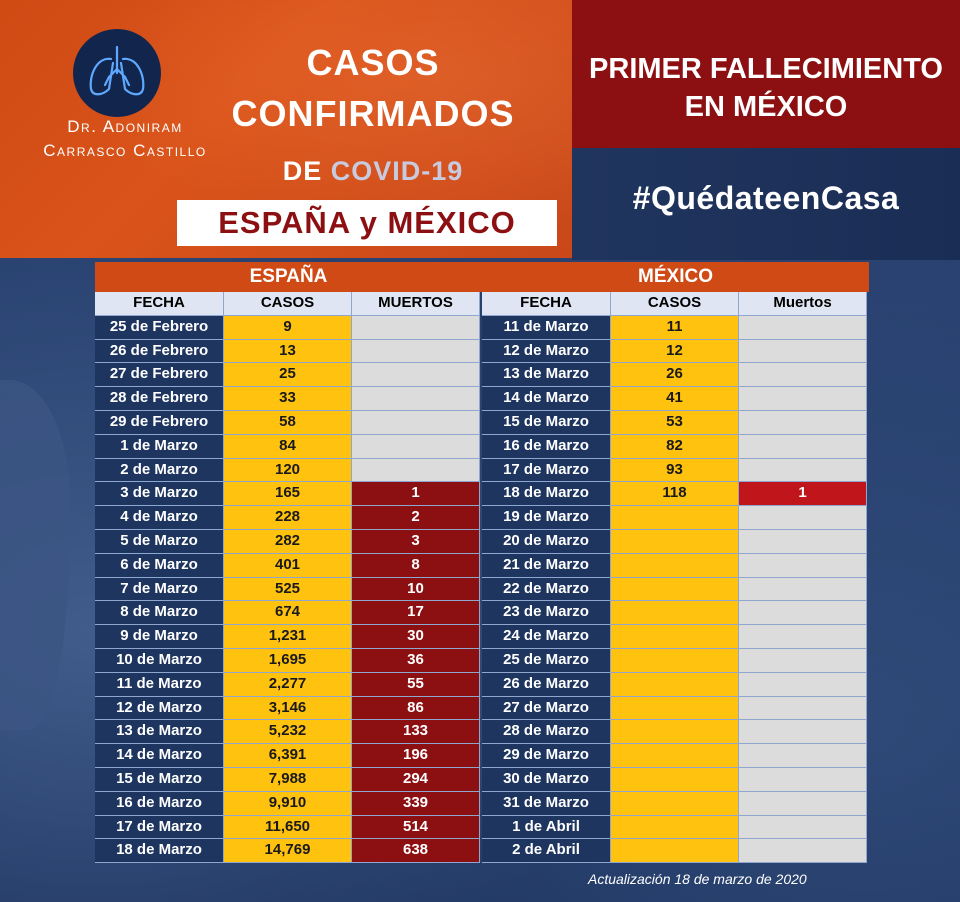  What do you see at coordinates (287, 851) in the screenshot?
I see `spain-table-row: 18 de Marzo 14,769 638` at bounding box center [287, 851].